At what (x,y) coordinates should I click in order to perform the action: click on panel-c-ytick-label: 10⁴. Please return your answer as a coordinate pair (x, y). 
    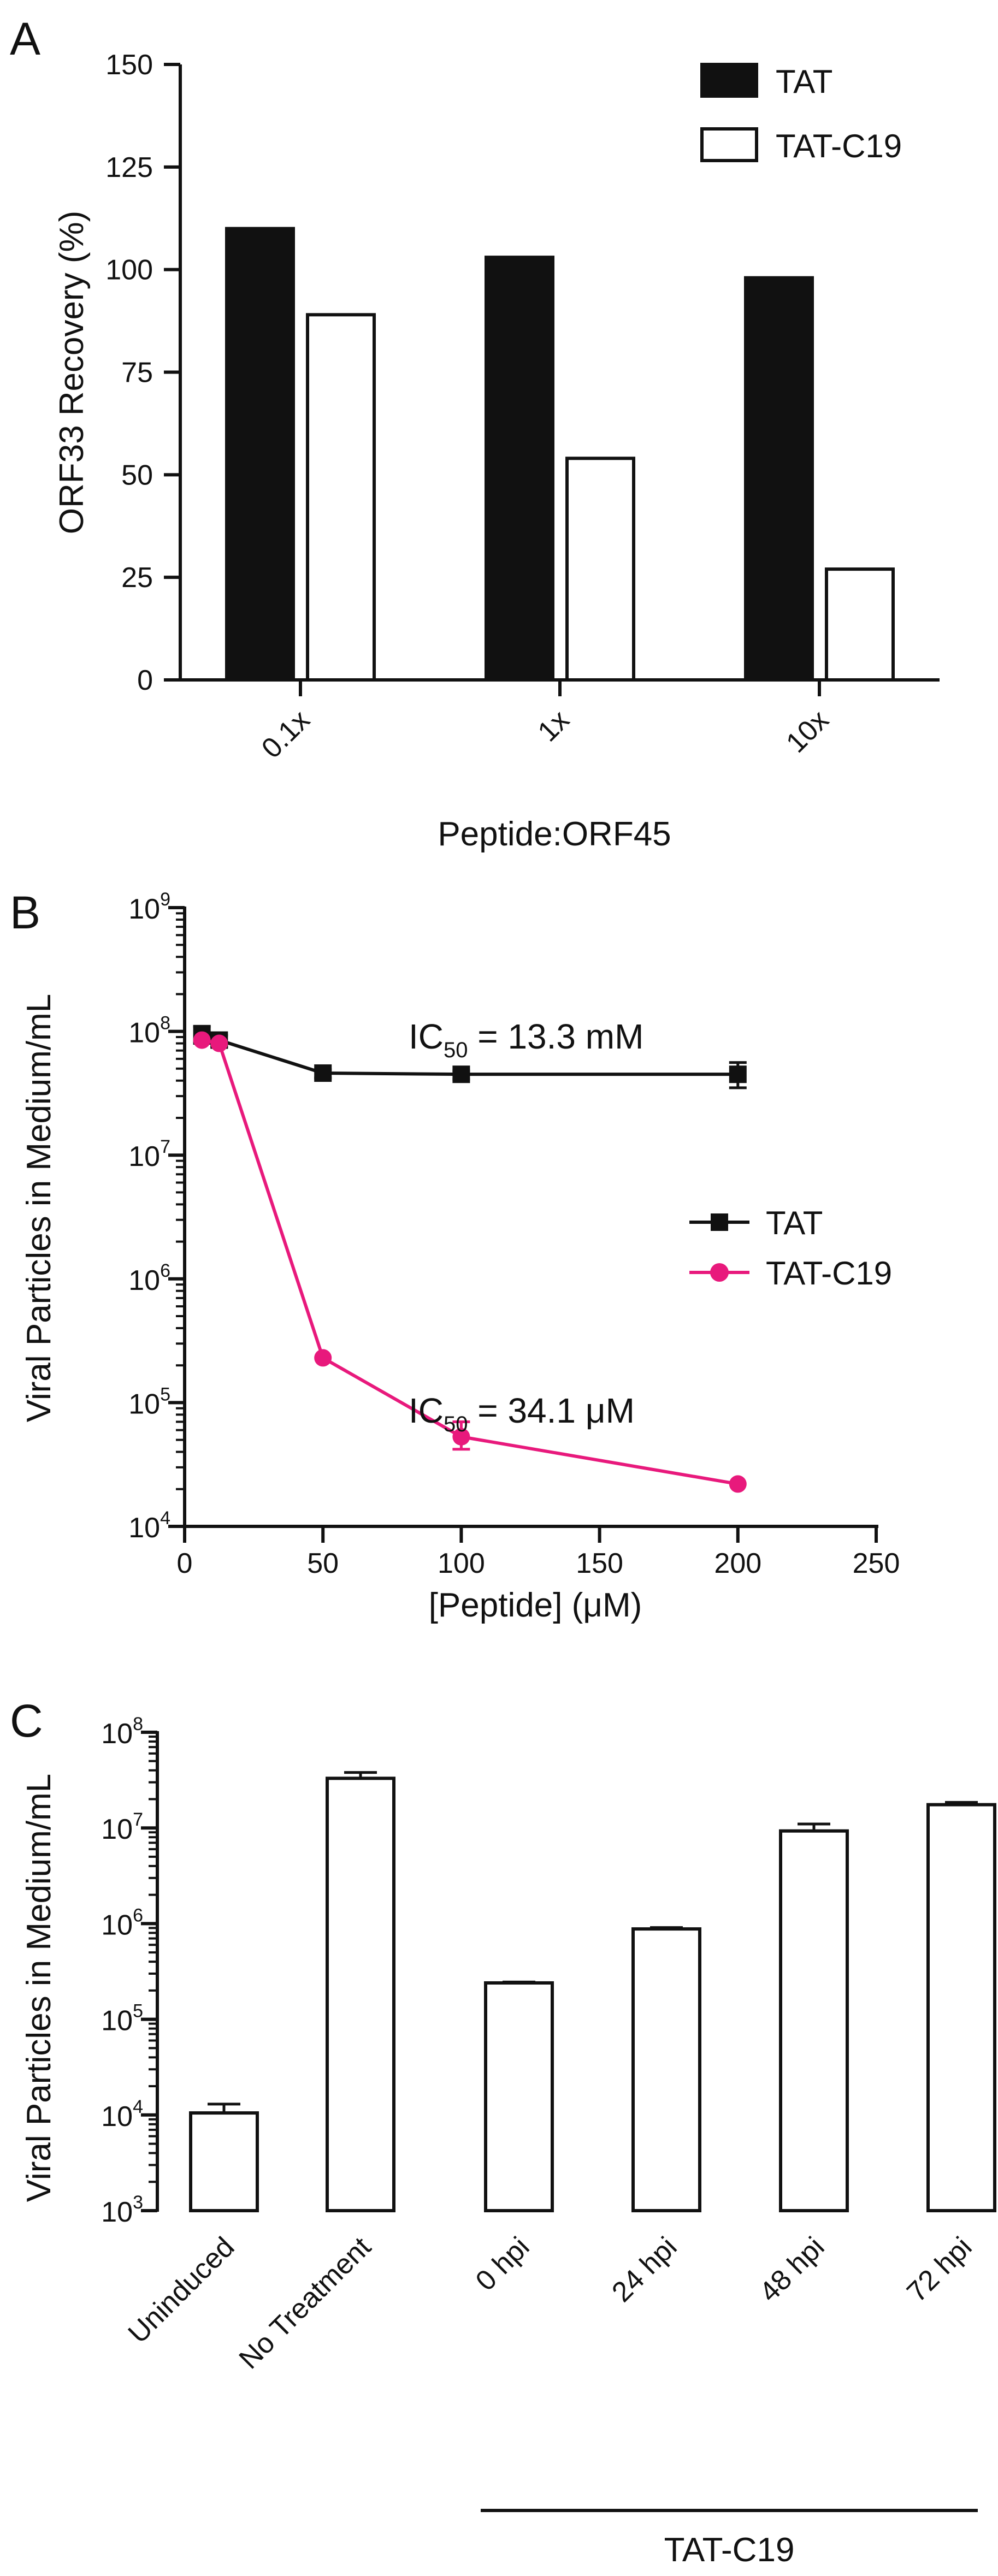
    Looking at the image, I should click on (122, 2115).